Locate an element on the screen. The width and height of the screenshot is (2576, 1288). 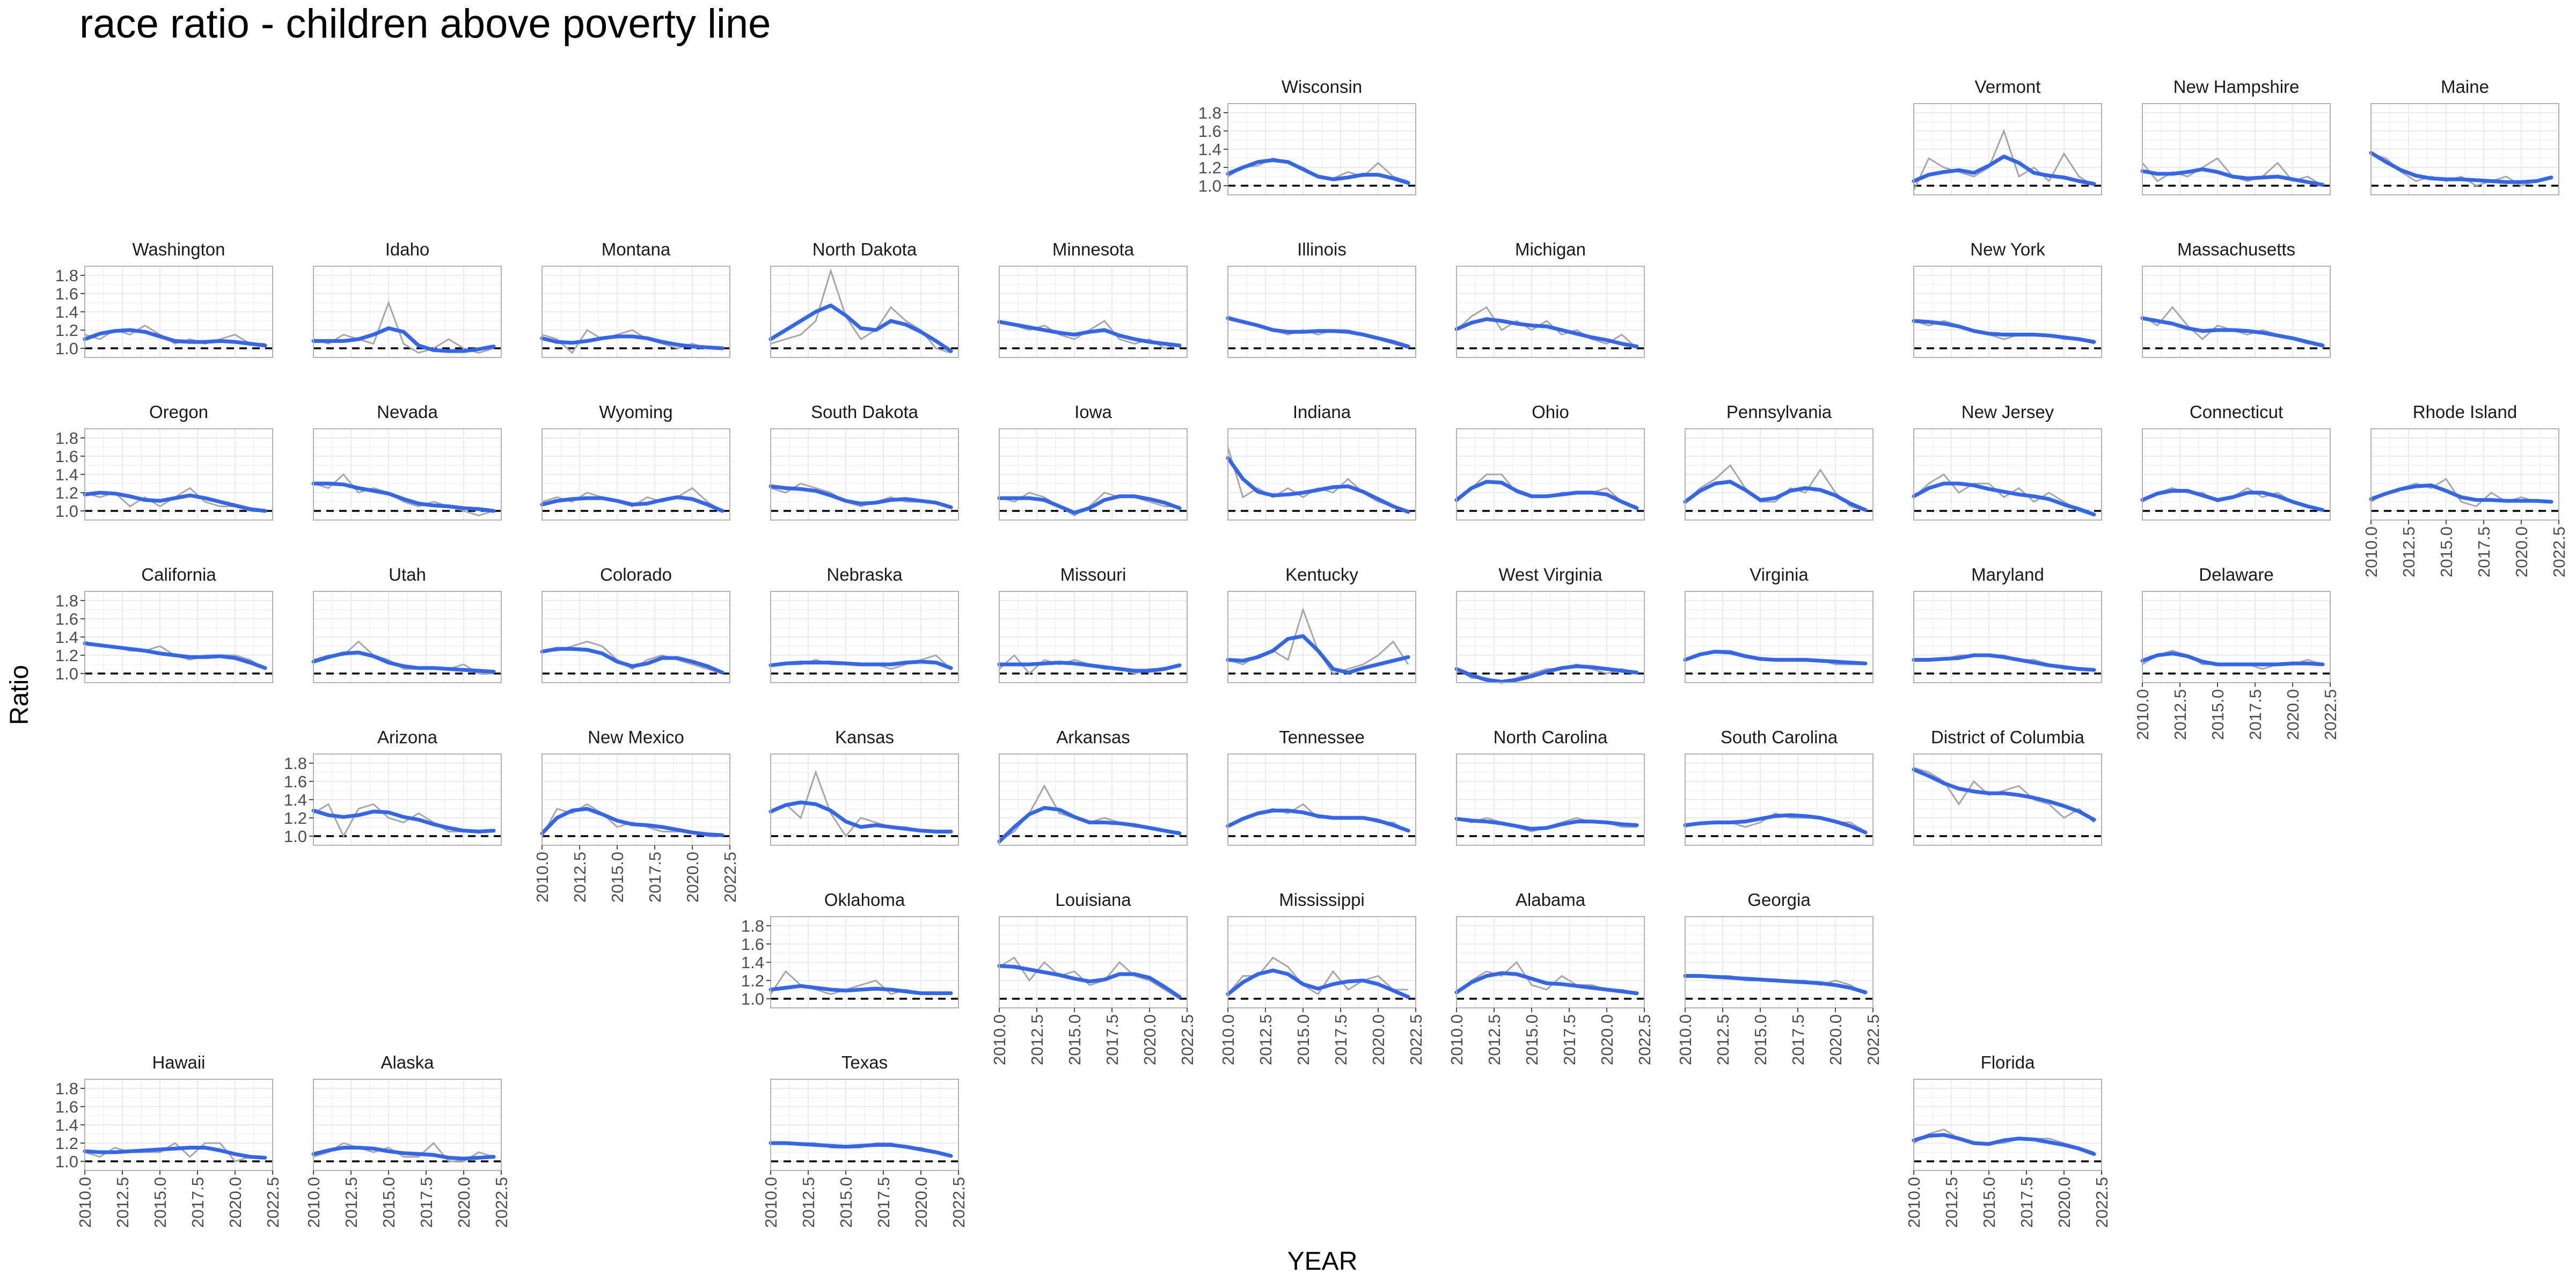
panel-title-hawaii: Hawaii is located at coordinates (178, 1062).